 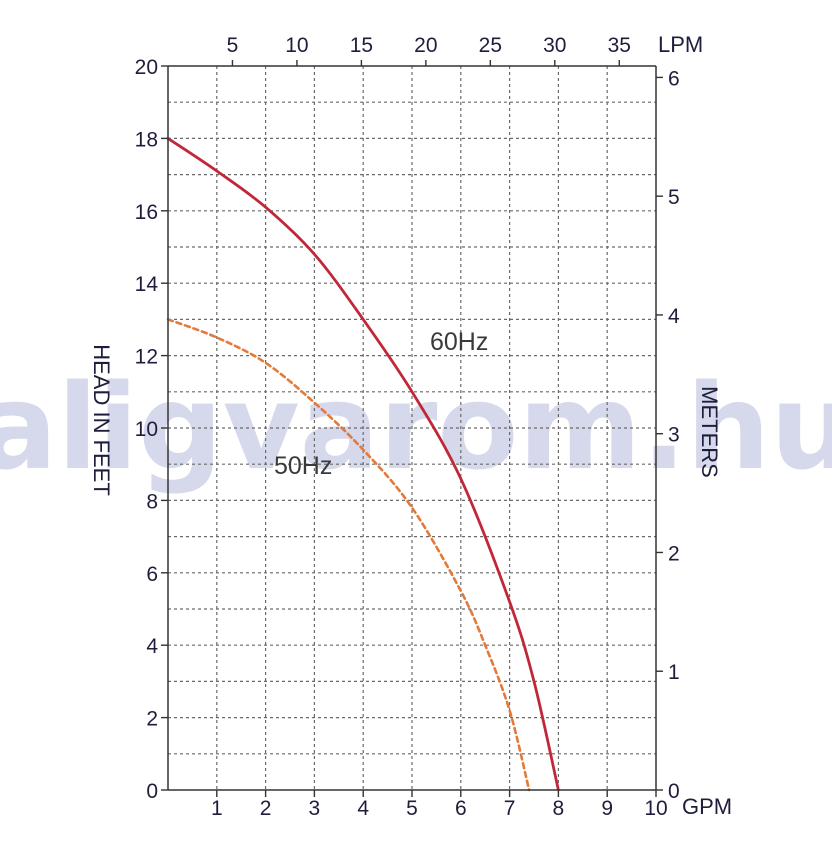 What do you see at coordinates (707, 806) in the screenshot?
I see `x-bottom-axis-label: GPM` at bounding box center [707, 806].